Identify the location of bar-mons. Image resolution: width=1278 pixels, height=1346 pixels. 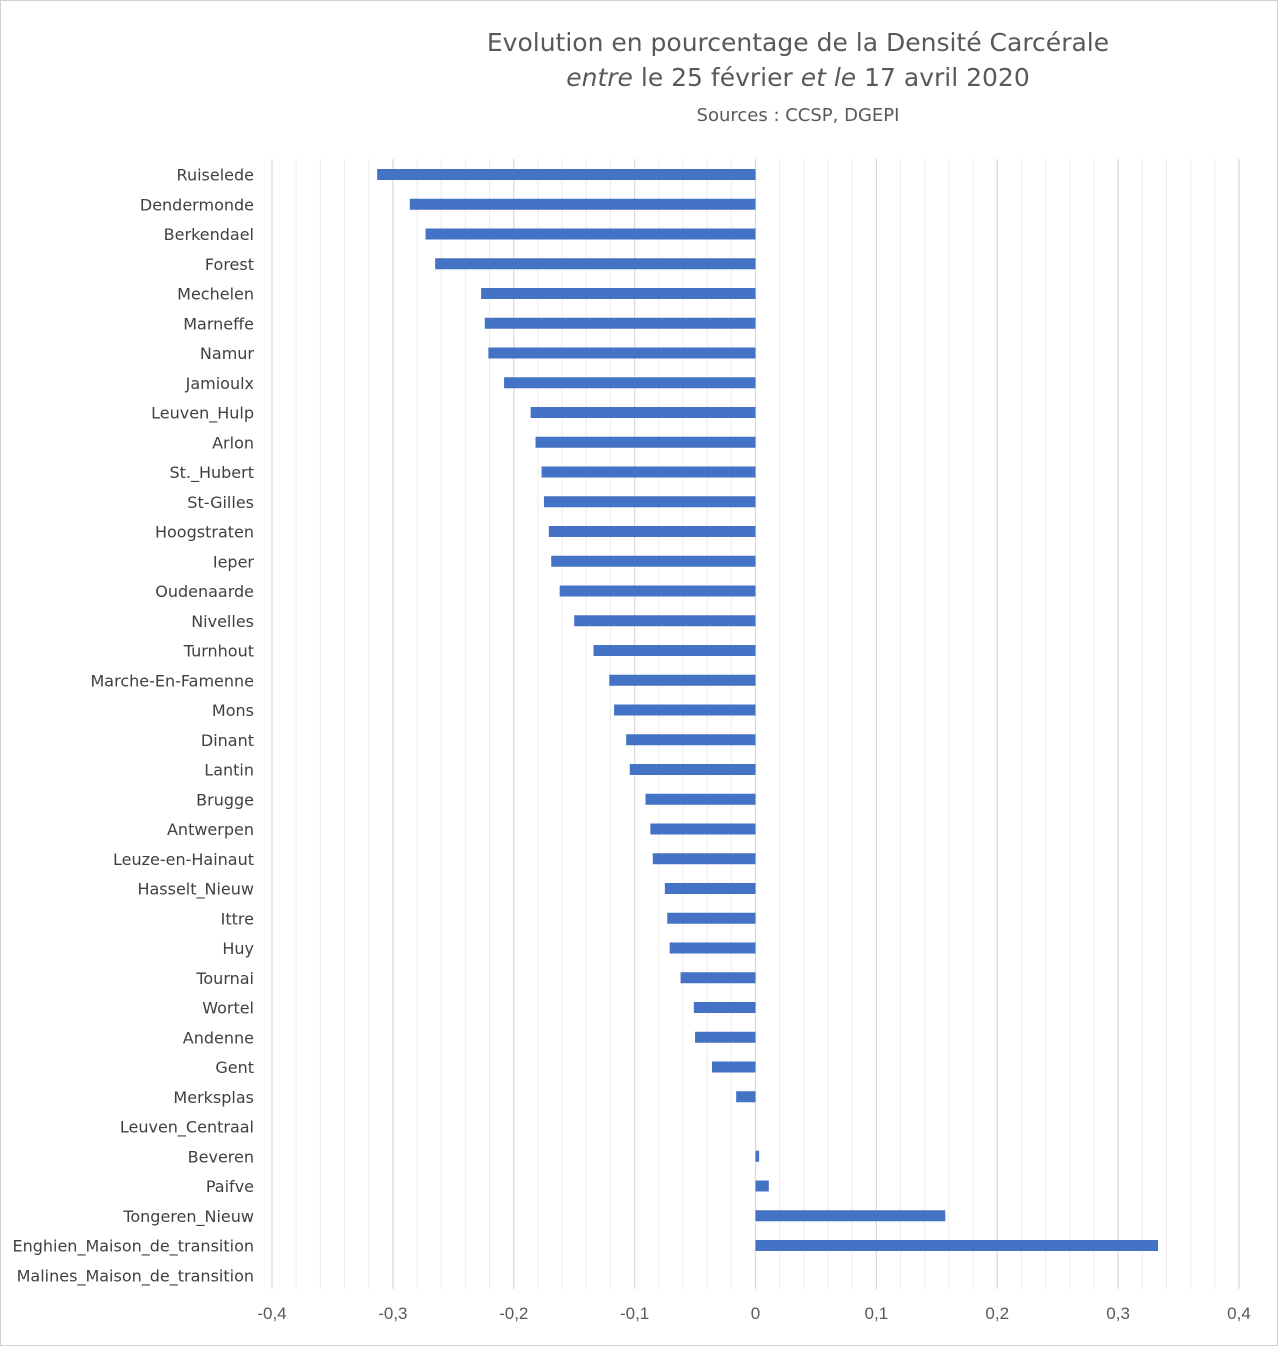
(685, 710).